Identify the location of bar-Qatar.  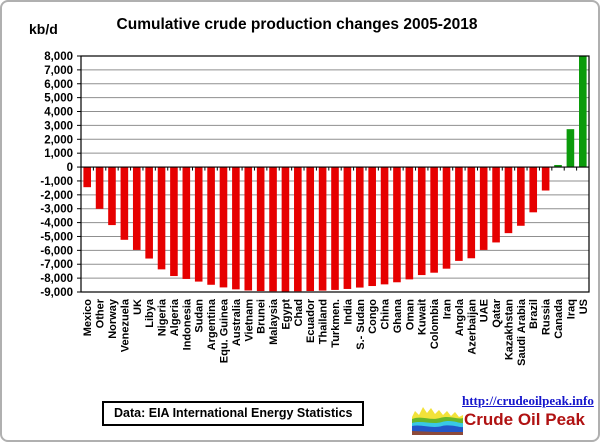
(496, 205).